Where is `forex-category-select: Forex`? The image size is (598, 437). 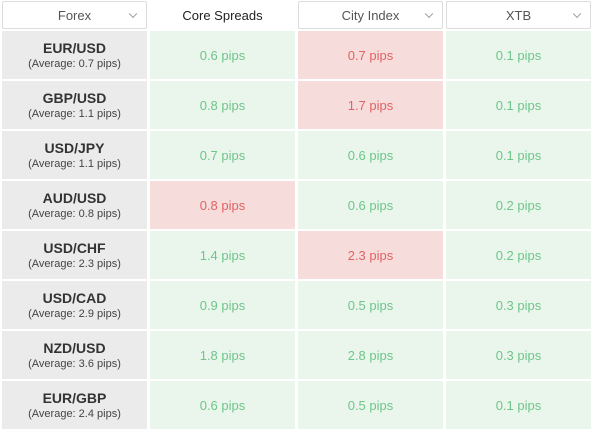 forex-category-select: Forex is located at coordinates (74, 15).